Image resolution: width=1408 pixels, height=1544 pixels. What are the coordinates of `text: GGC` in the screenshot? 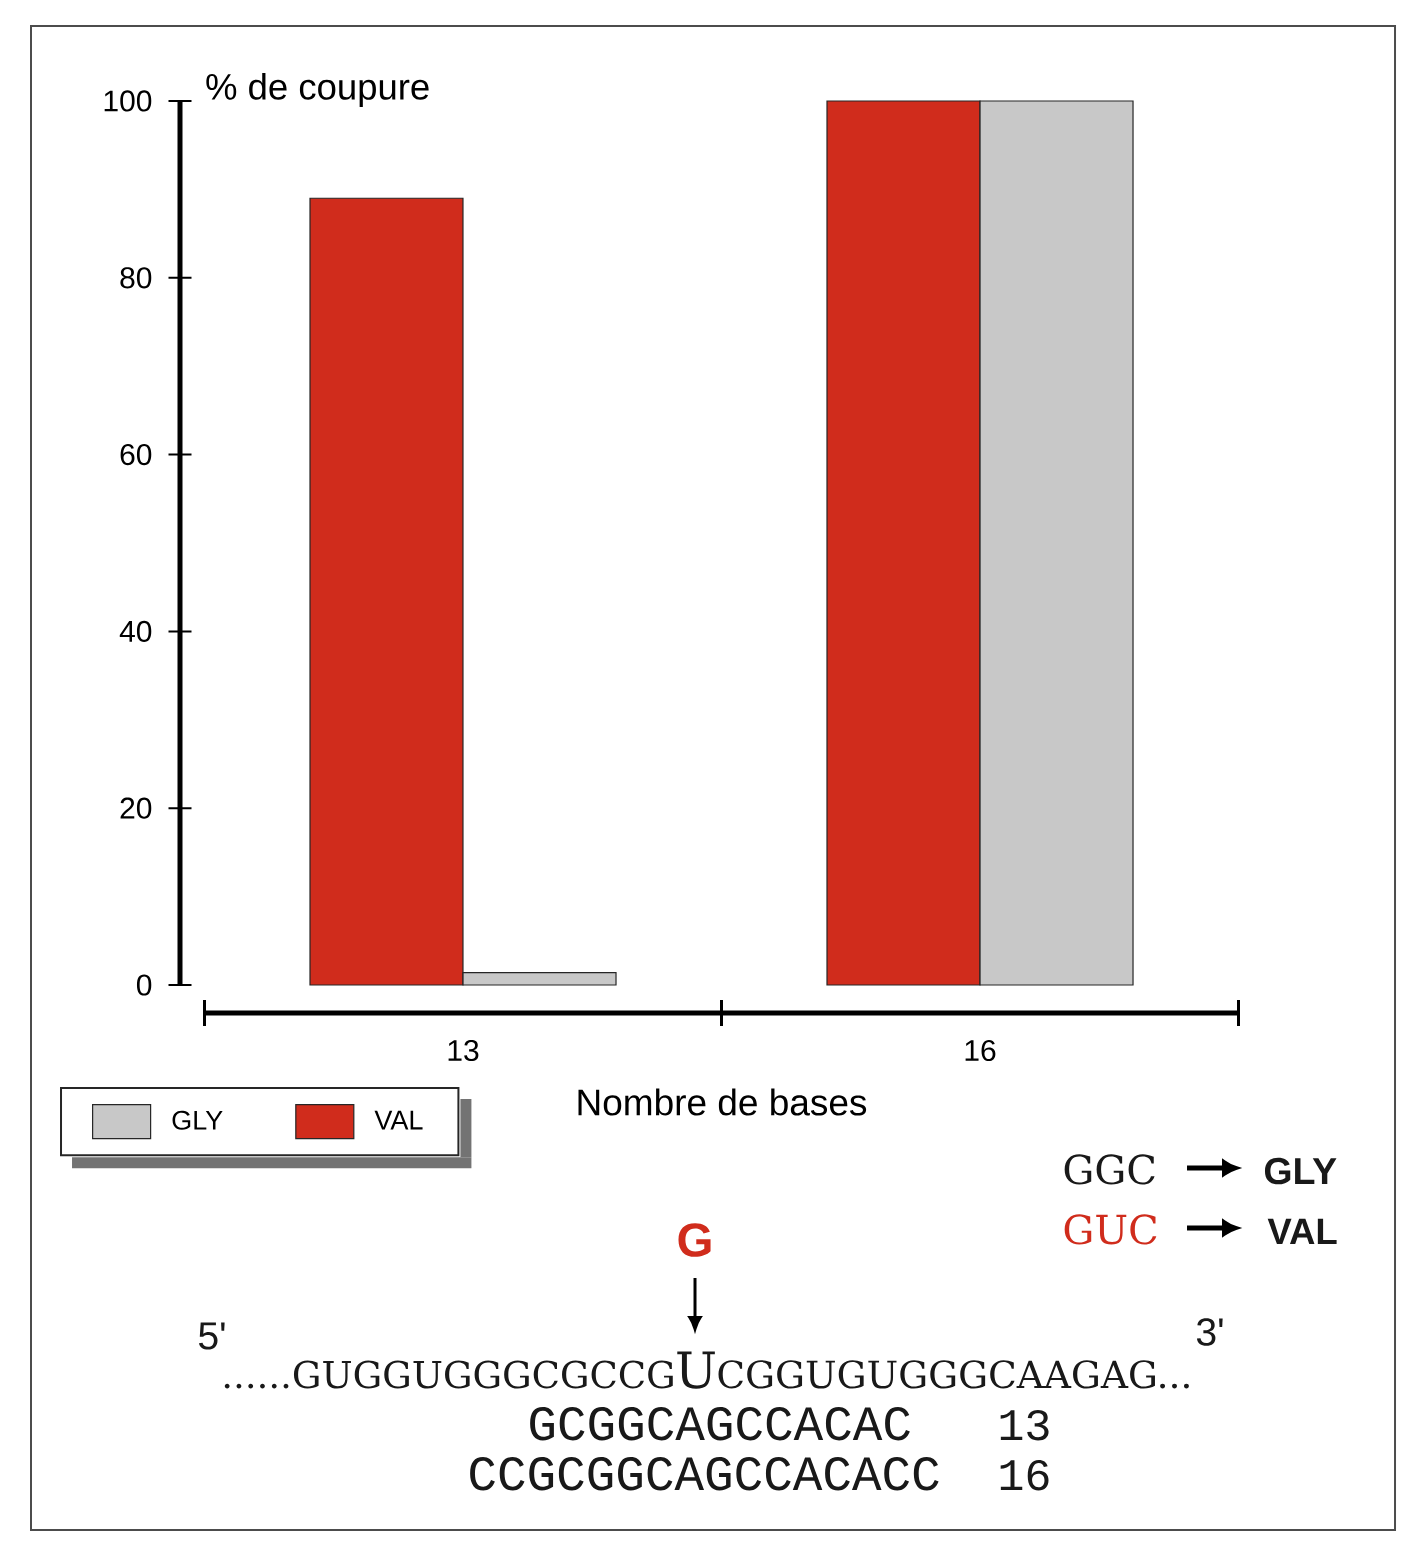 It's located at (1109, 1169).